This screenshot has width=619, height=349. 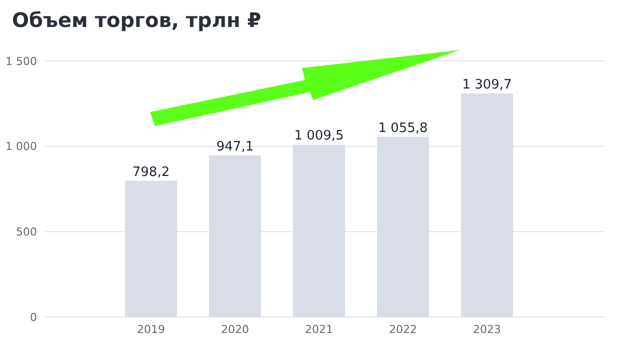 I want to click on data-label: 1 055,8, so click(x=403, y=128).